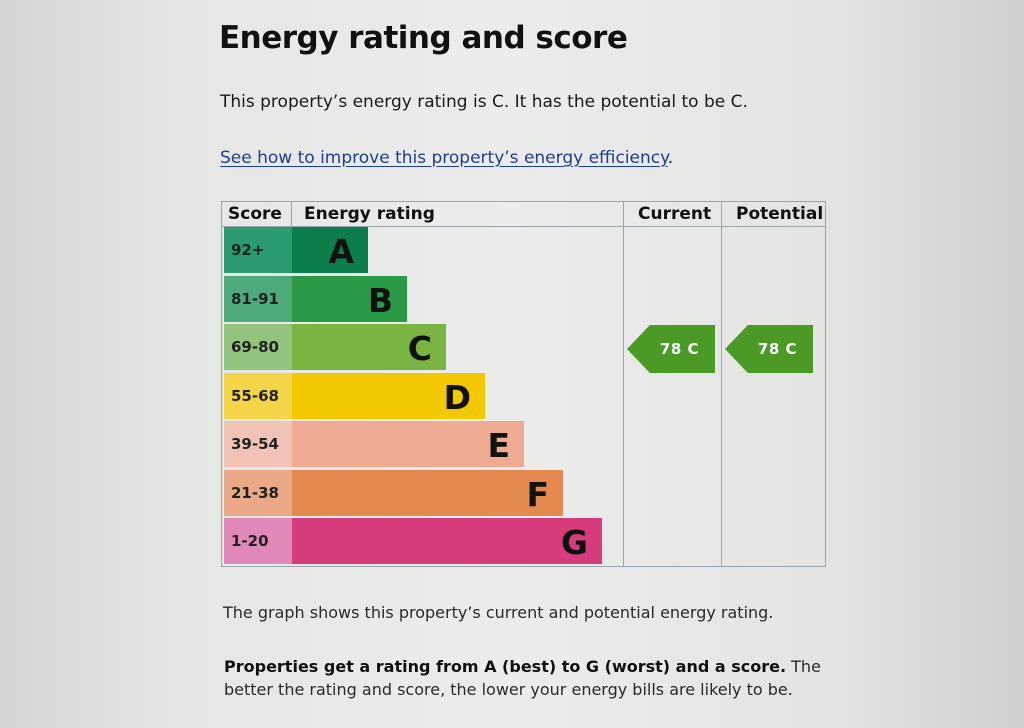 This screenshot has width=1024, height=728. I want to click on page-title: Energy rating and score, so click(423, 38).